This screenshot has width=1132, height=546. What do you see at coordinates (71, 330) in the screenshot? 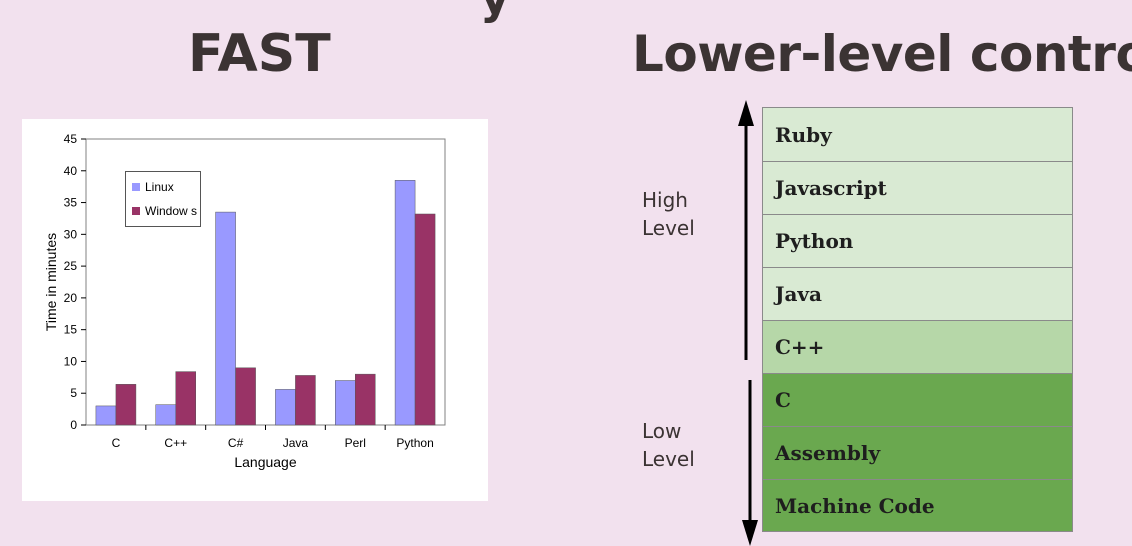
I see `y-tick-label: 15` at bounding box center [71, 330].